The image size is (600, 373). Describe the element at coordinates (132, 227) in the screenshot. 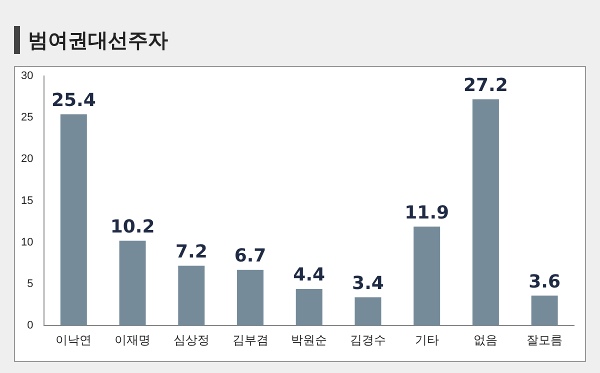

I see `data-label: 10.2` at that location.